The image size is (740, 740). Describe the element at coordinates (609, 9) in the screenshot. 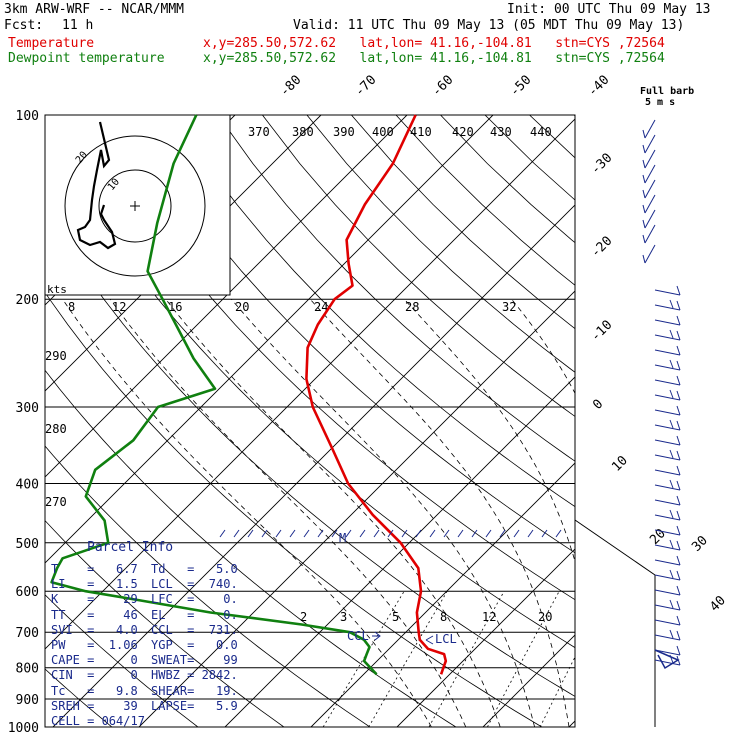

I see `init-time: Init: 00 UTC Thu 09 May 13` at that location.